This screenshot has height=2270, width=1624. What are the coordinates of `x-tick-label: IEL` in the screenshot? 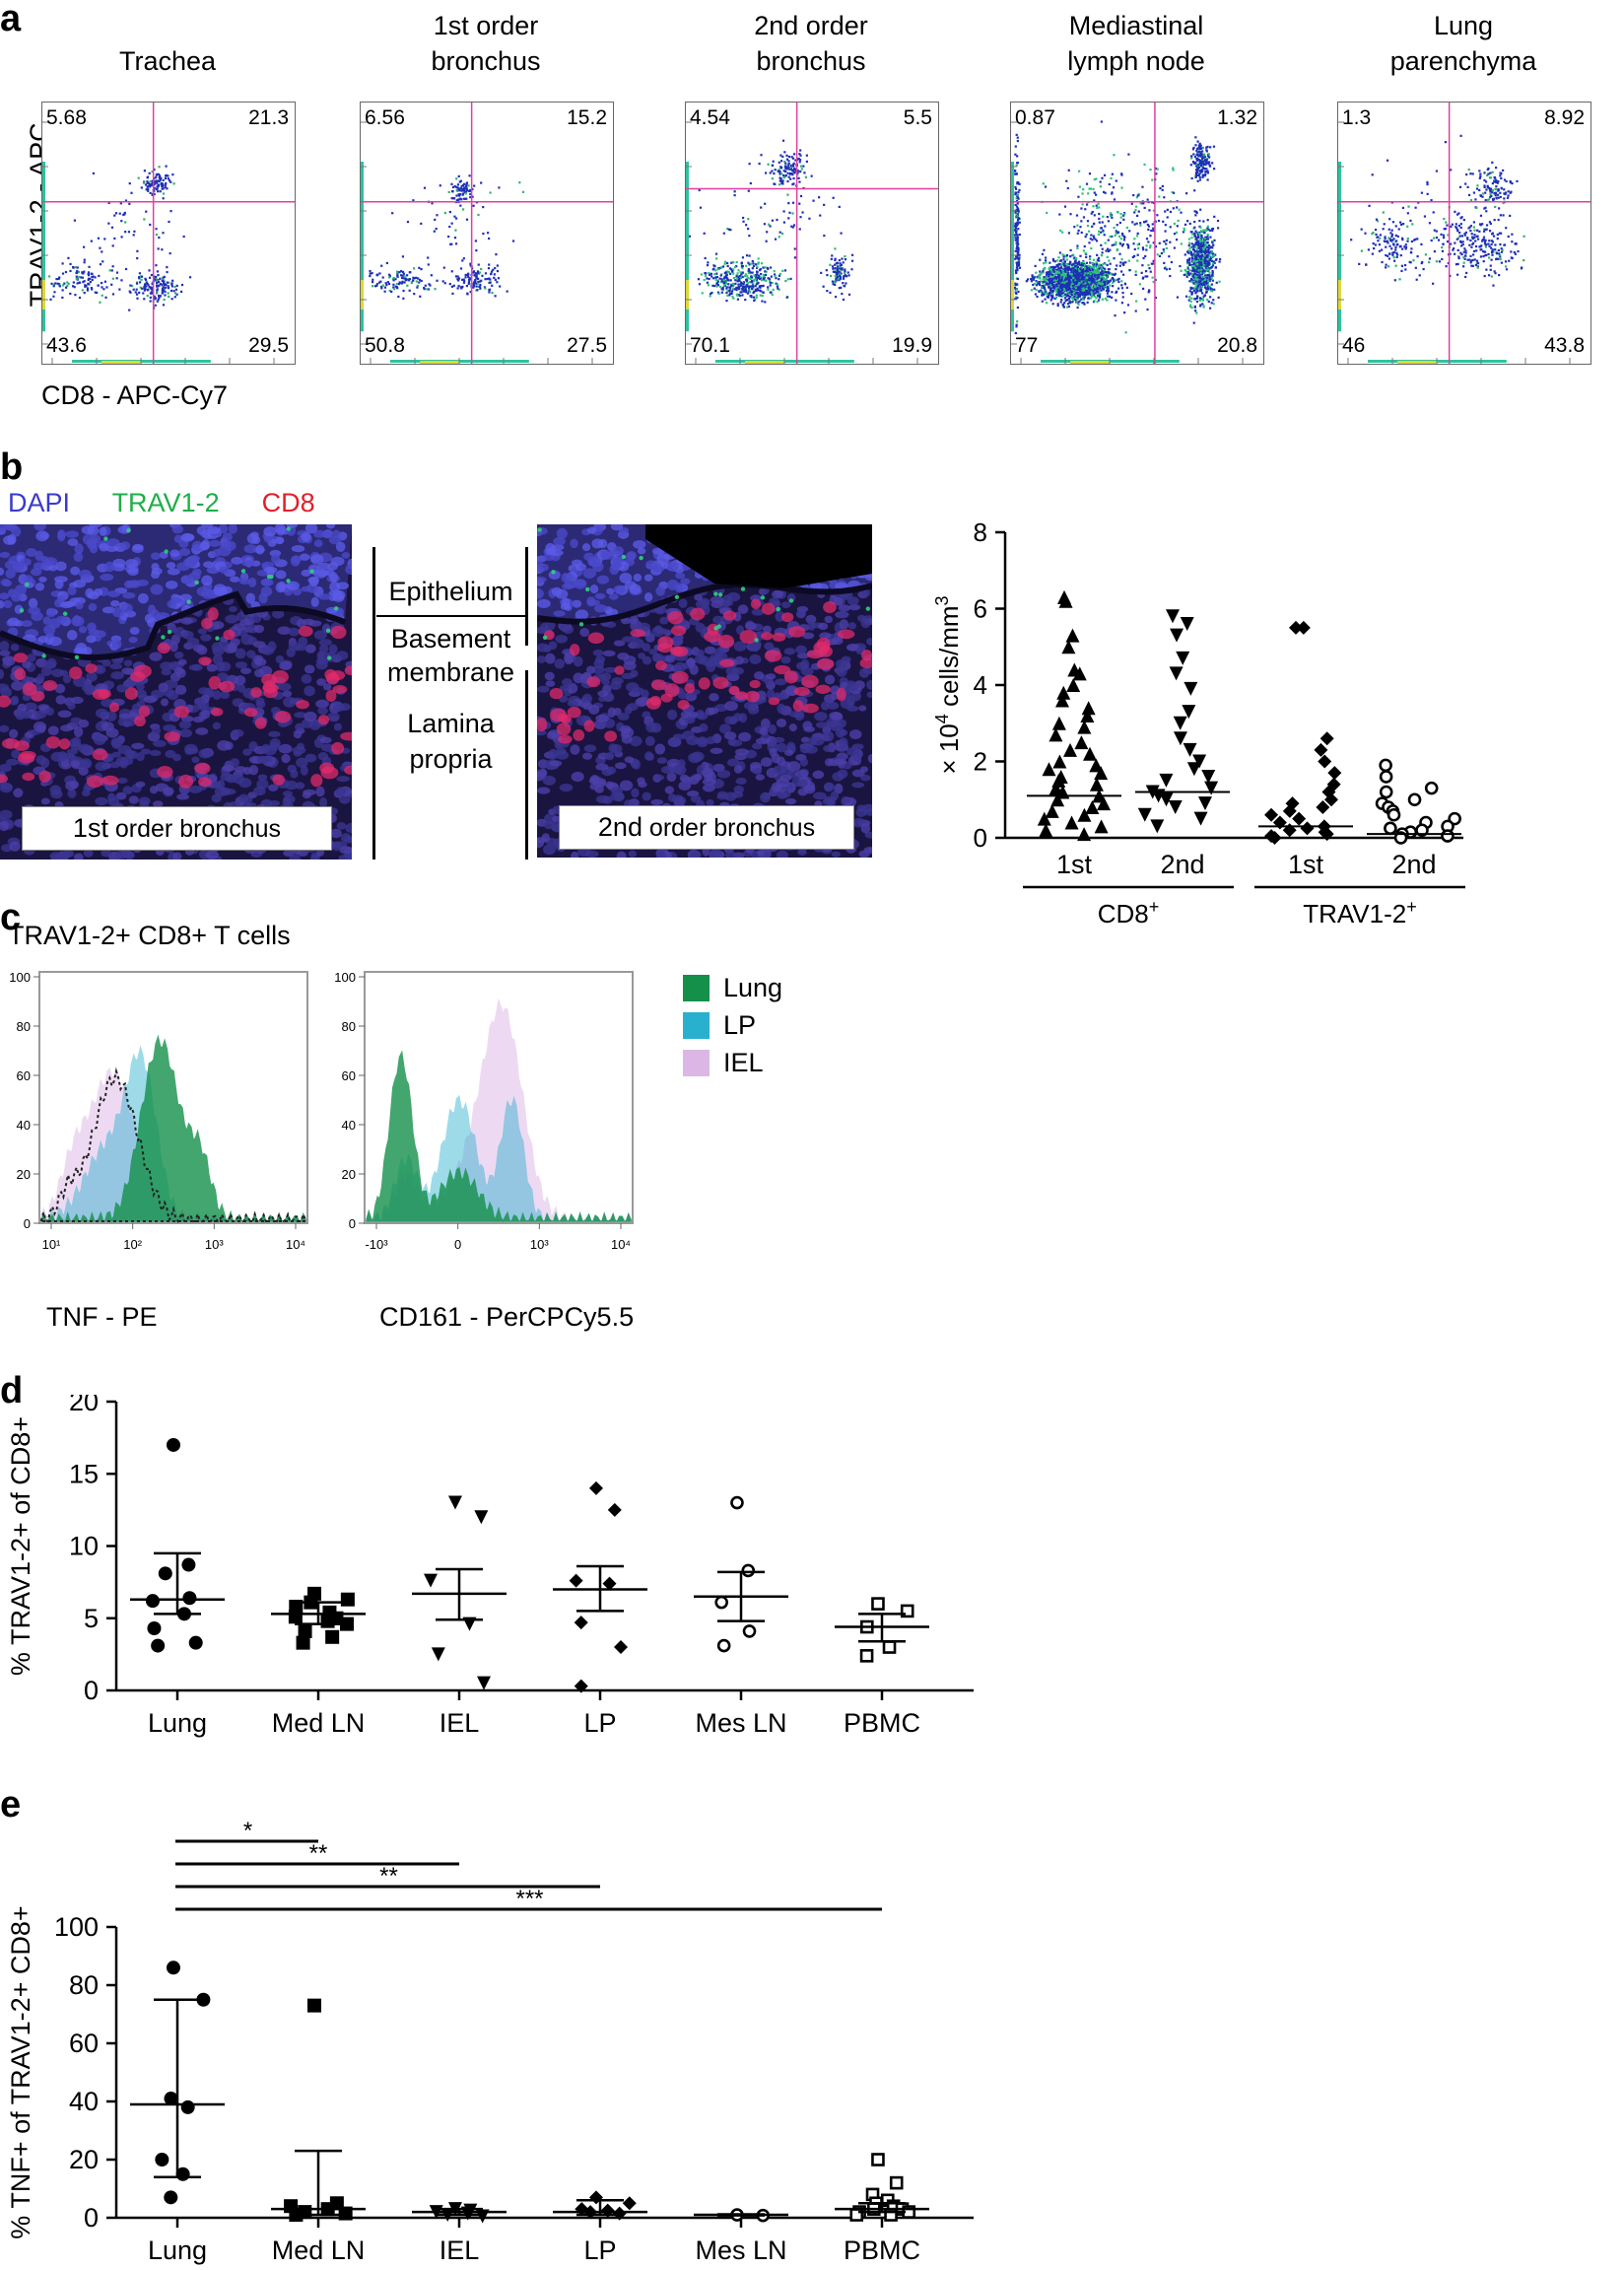 It's located at (460, 1723).